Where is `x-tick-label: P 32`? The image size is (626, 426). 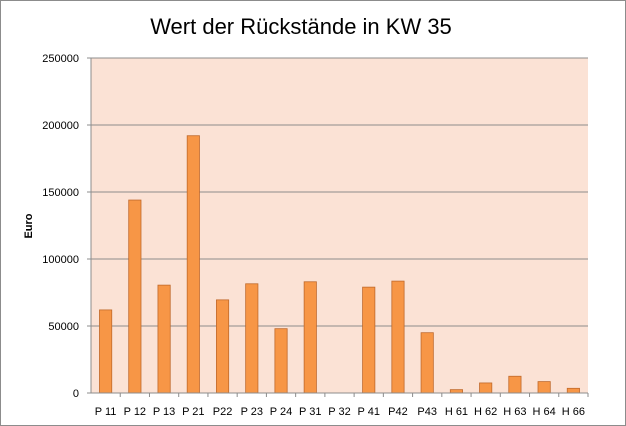
x-tick-label: P 32 is located at coordinates (339, 412).